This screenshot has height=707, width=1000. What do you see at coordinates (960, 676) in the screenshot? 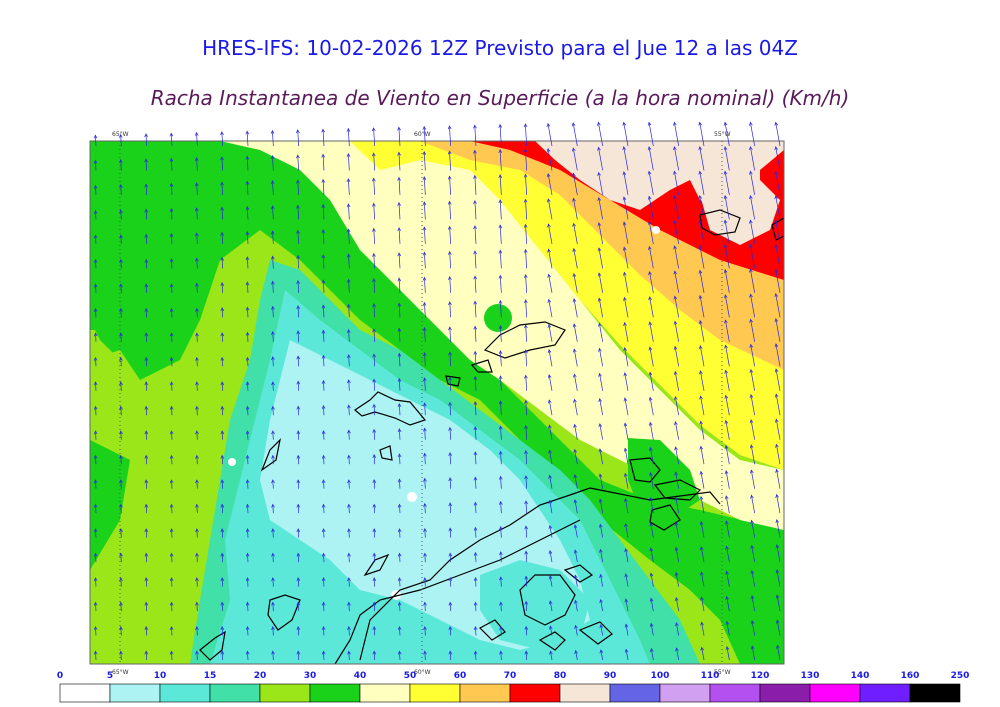
I see `legend-tick-label: 250` at bounding box center [960, 676].